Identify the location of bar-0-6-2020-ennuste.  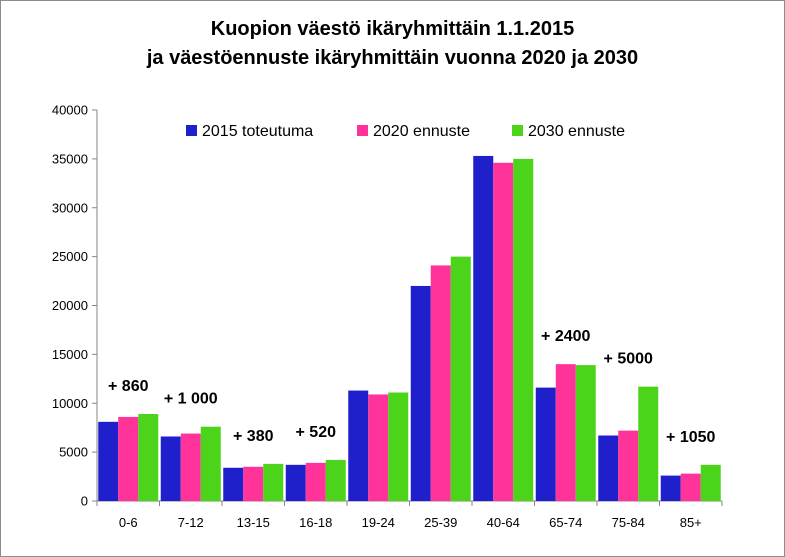
(128, 458).